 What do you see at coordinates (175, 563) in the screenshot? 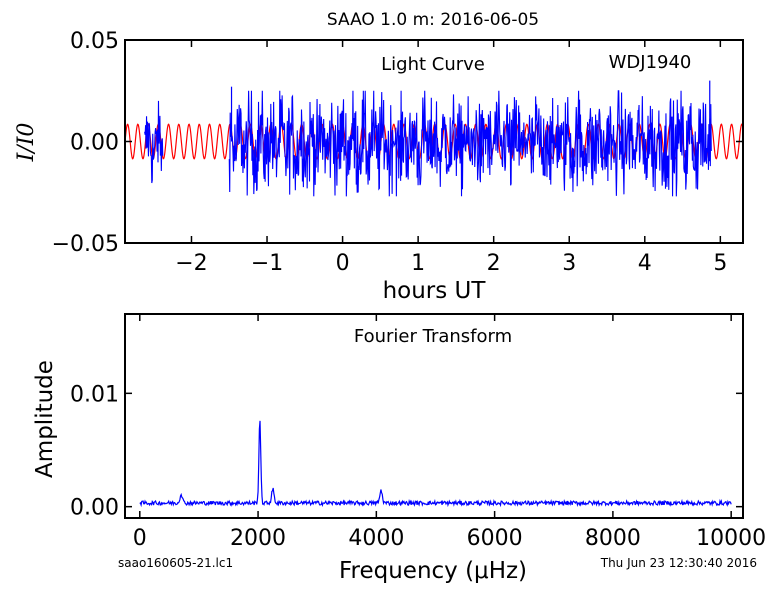
I see `file-label: saao160605-21.lc1` at bounding box center [175, 563].